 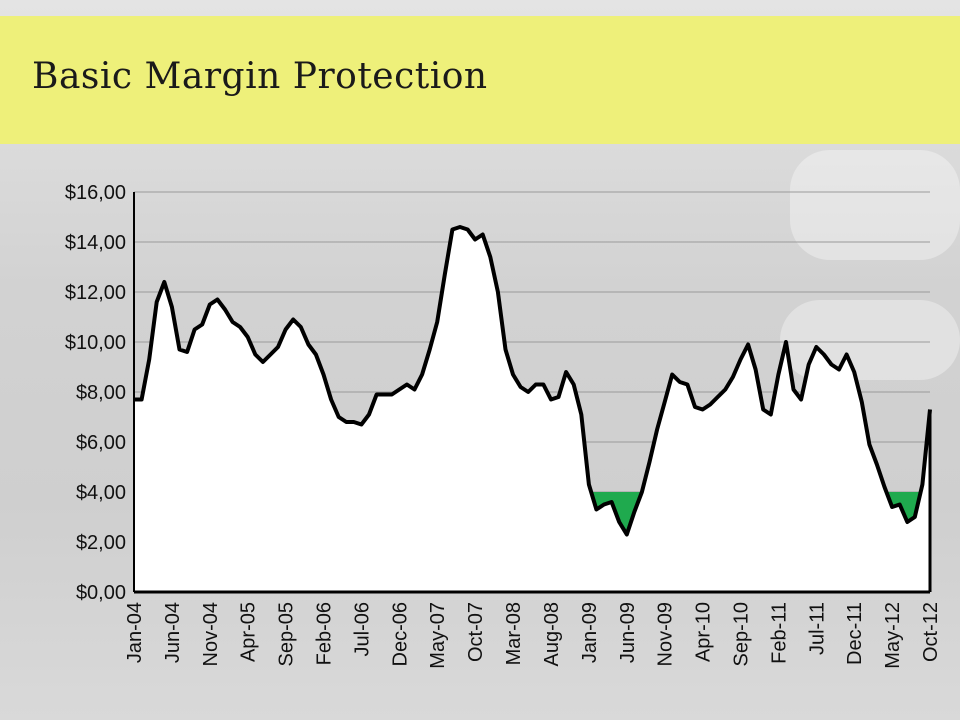 What do you see at coordinates (287, 634) in the screenshot?
I see `x-tick-label: Sep-05` at bounding box center [287, 634].